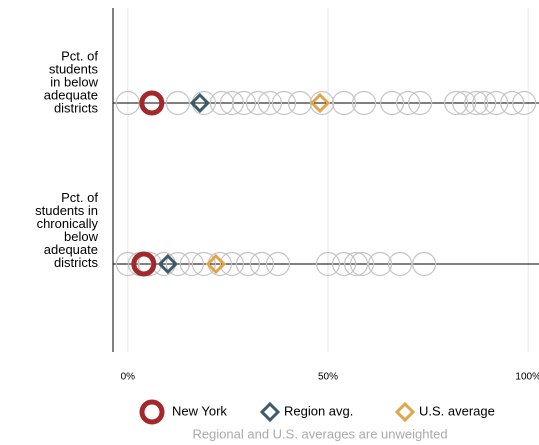 This screenshot has height=445, width=539. I want to click on category-label: below, so click(81, 236).